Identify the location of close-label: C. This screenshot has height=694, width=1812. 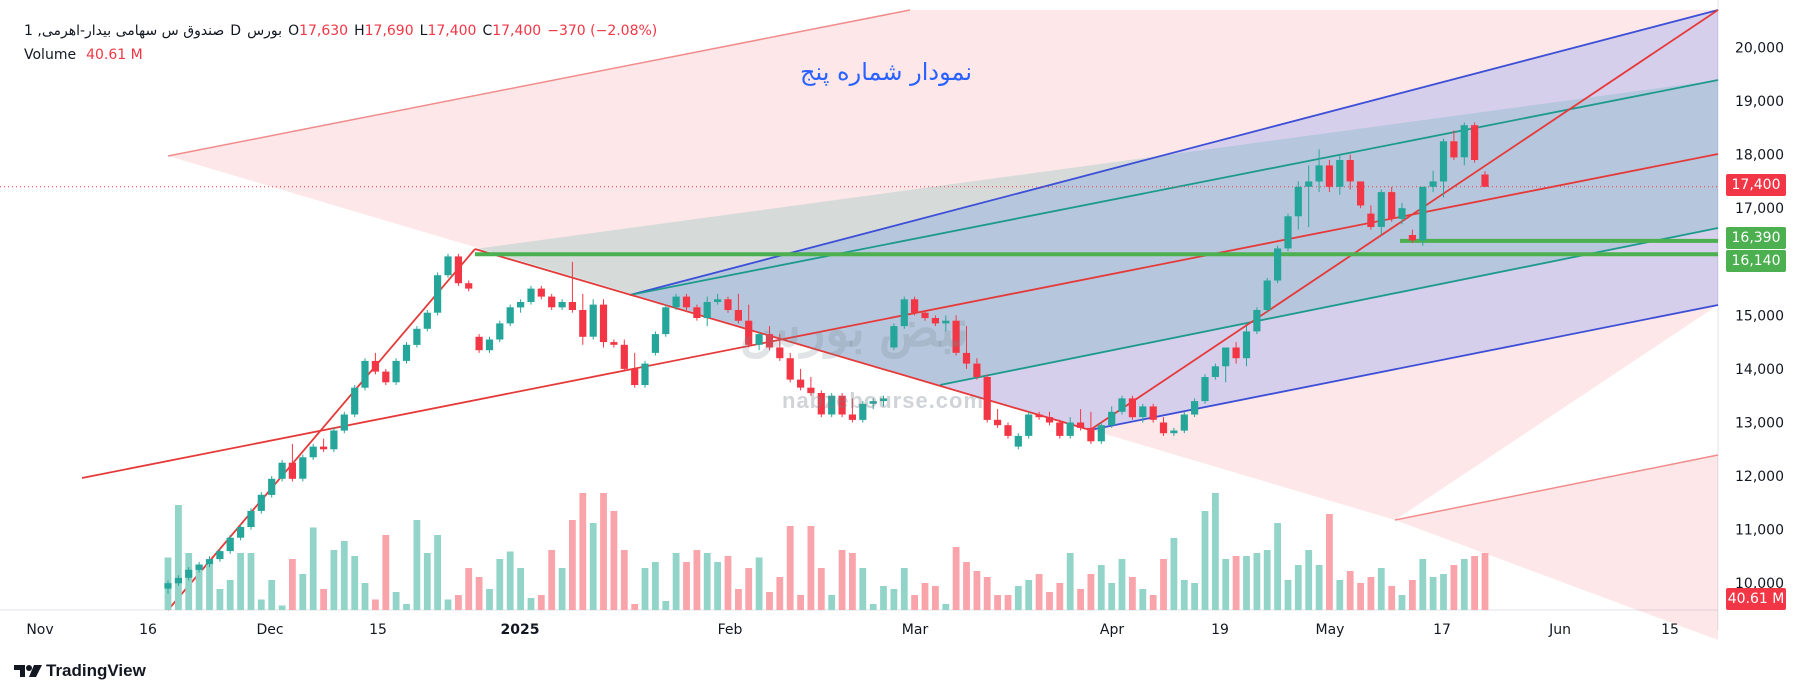
(487, 31).